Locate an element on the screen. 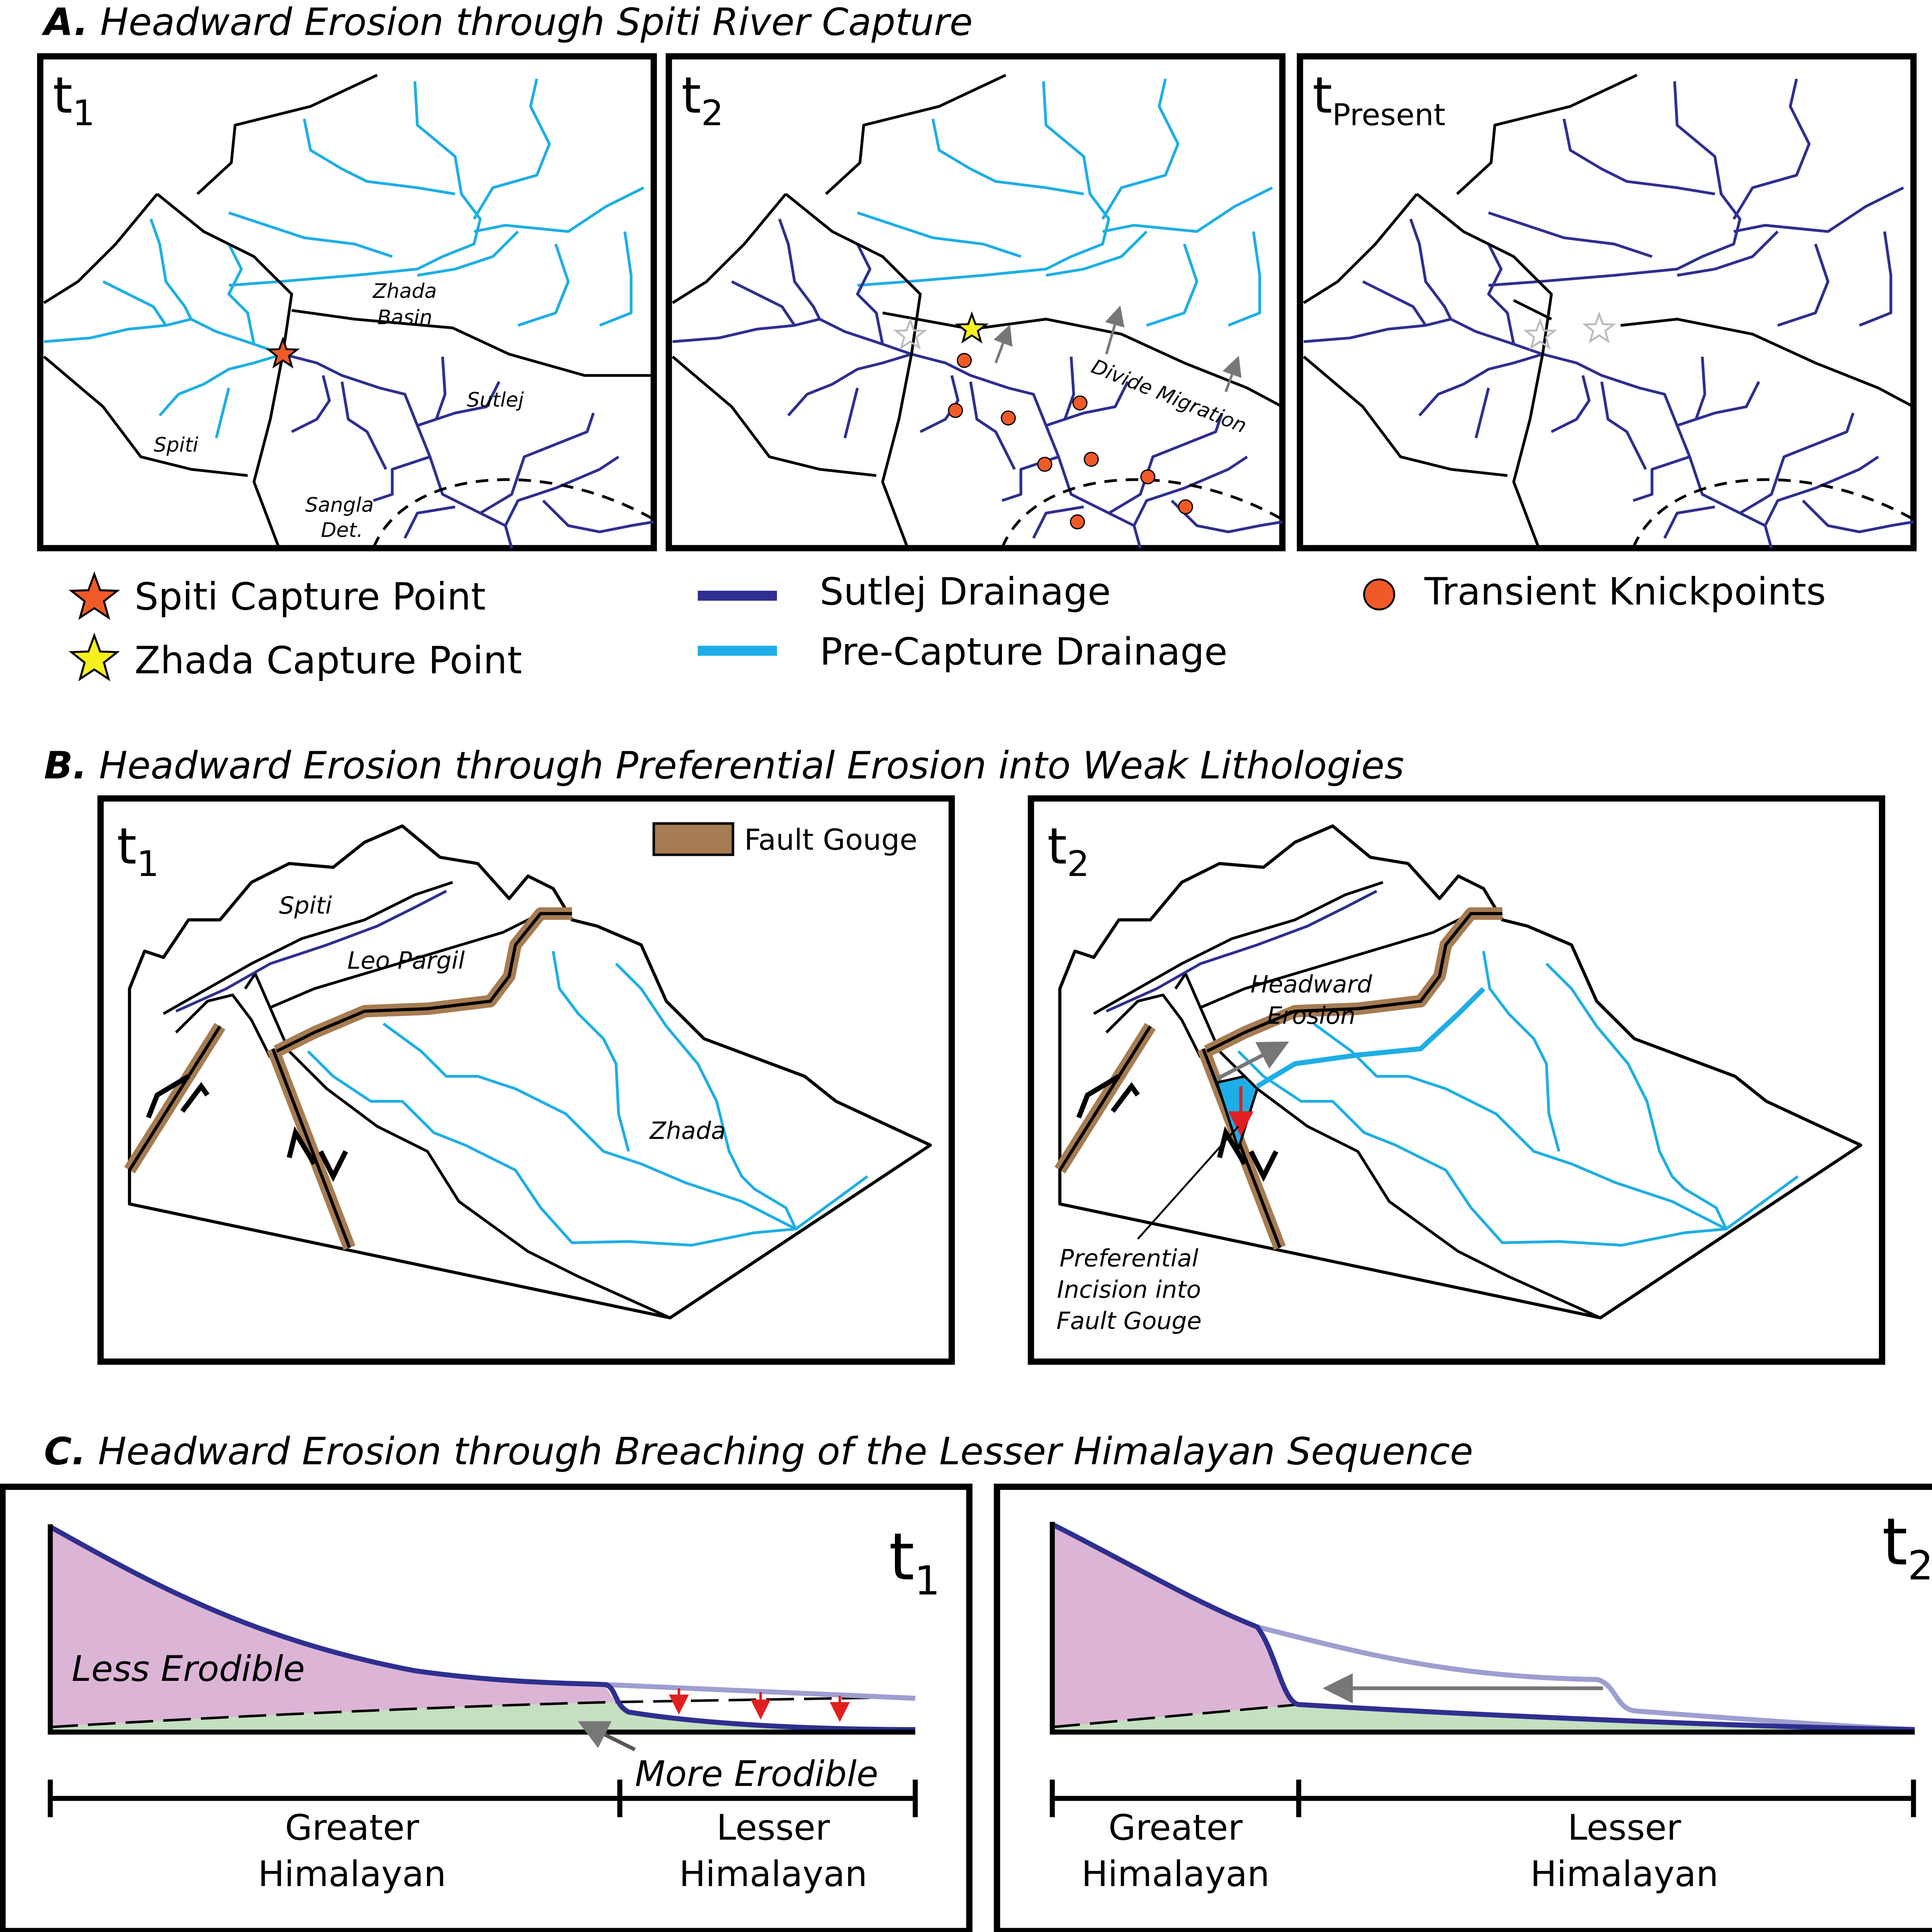 The height and width of the screenshot is (1932, 1932). panel-a-title-tspan: A. is located at coordinates (64, 22).